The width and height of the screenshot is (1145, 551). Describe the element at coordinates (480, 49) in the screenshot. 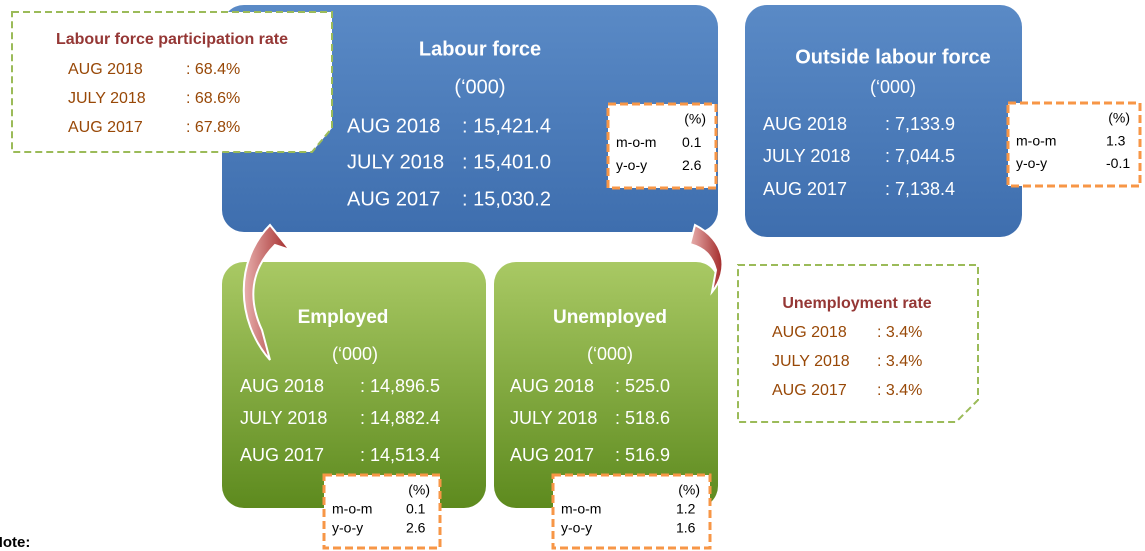

I see `box-title: Labour force` at that location.